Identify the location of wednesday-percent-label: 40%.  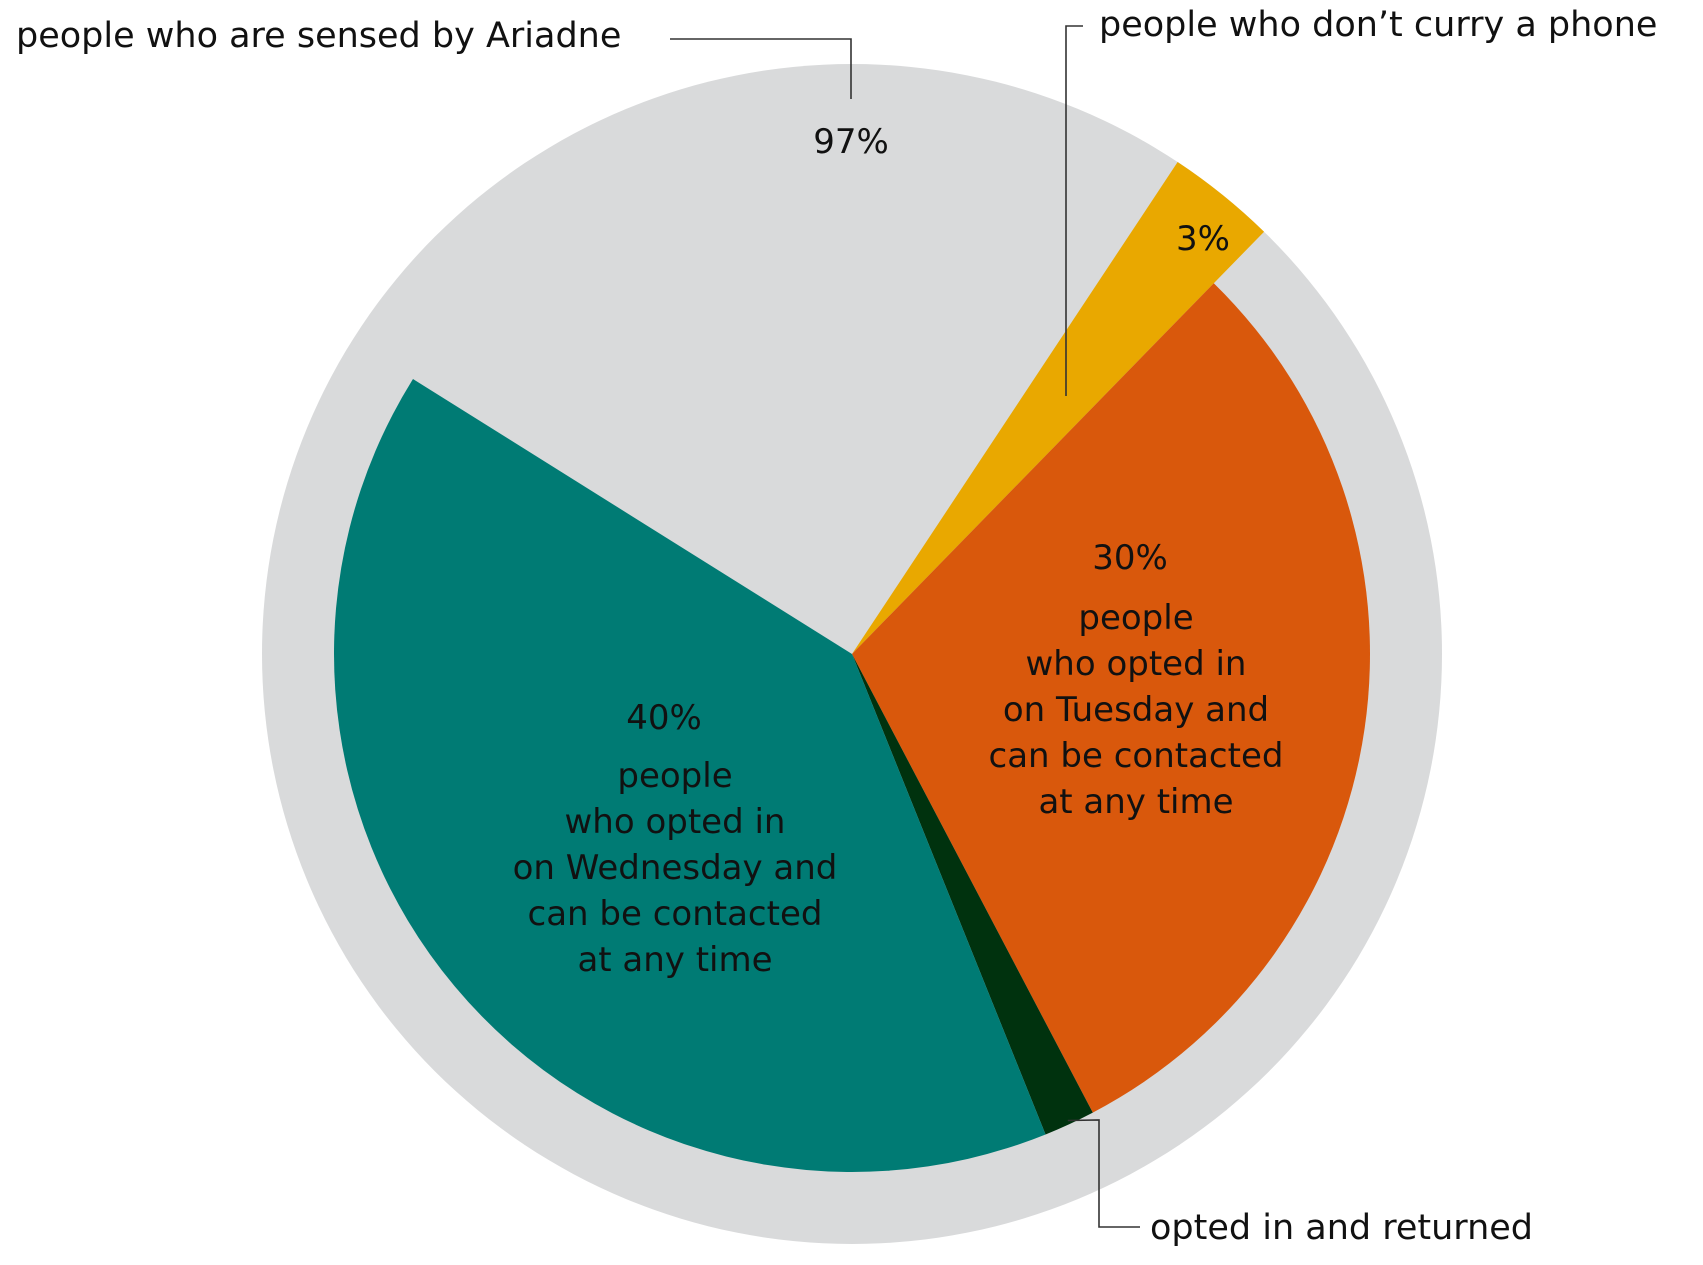
(664, 718).